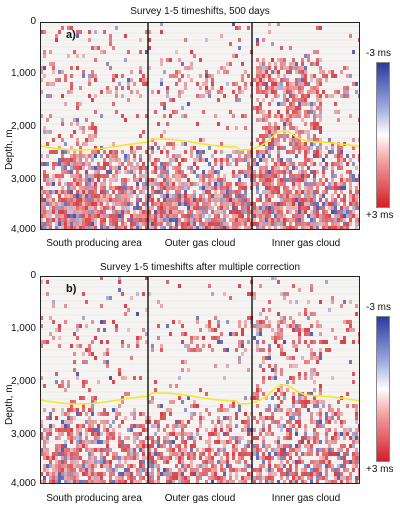  Describe the element at coordinates (23, 328) in the screenshot. I see `panel-b-ytick-1: 1,000` at that location.